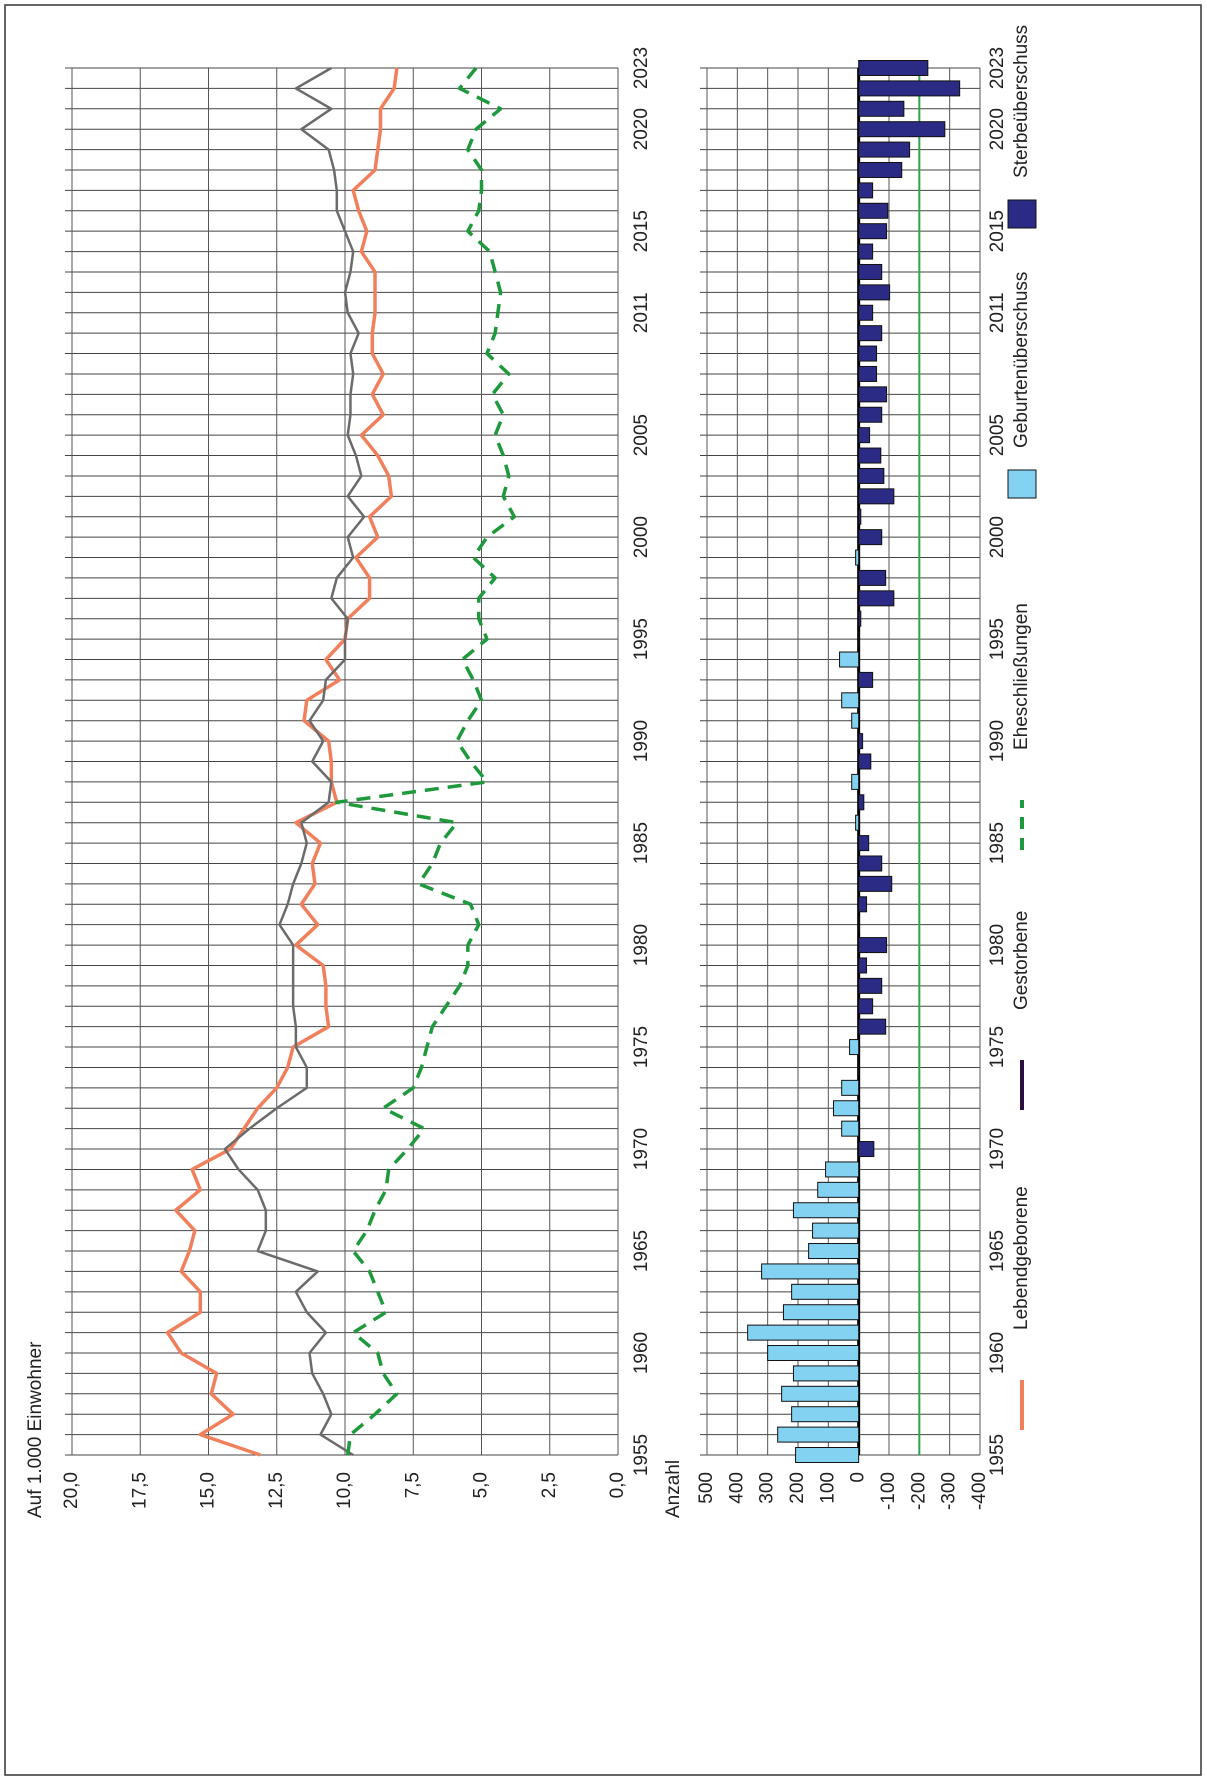 The image size is (1207, 1780). I want to click on line-series, so click(426, 761).